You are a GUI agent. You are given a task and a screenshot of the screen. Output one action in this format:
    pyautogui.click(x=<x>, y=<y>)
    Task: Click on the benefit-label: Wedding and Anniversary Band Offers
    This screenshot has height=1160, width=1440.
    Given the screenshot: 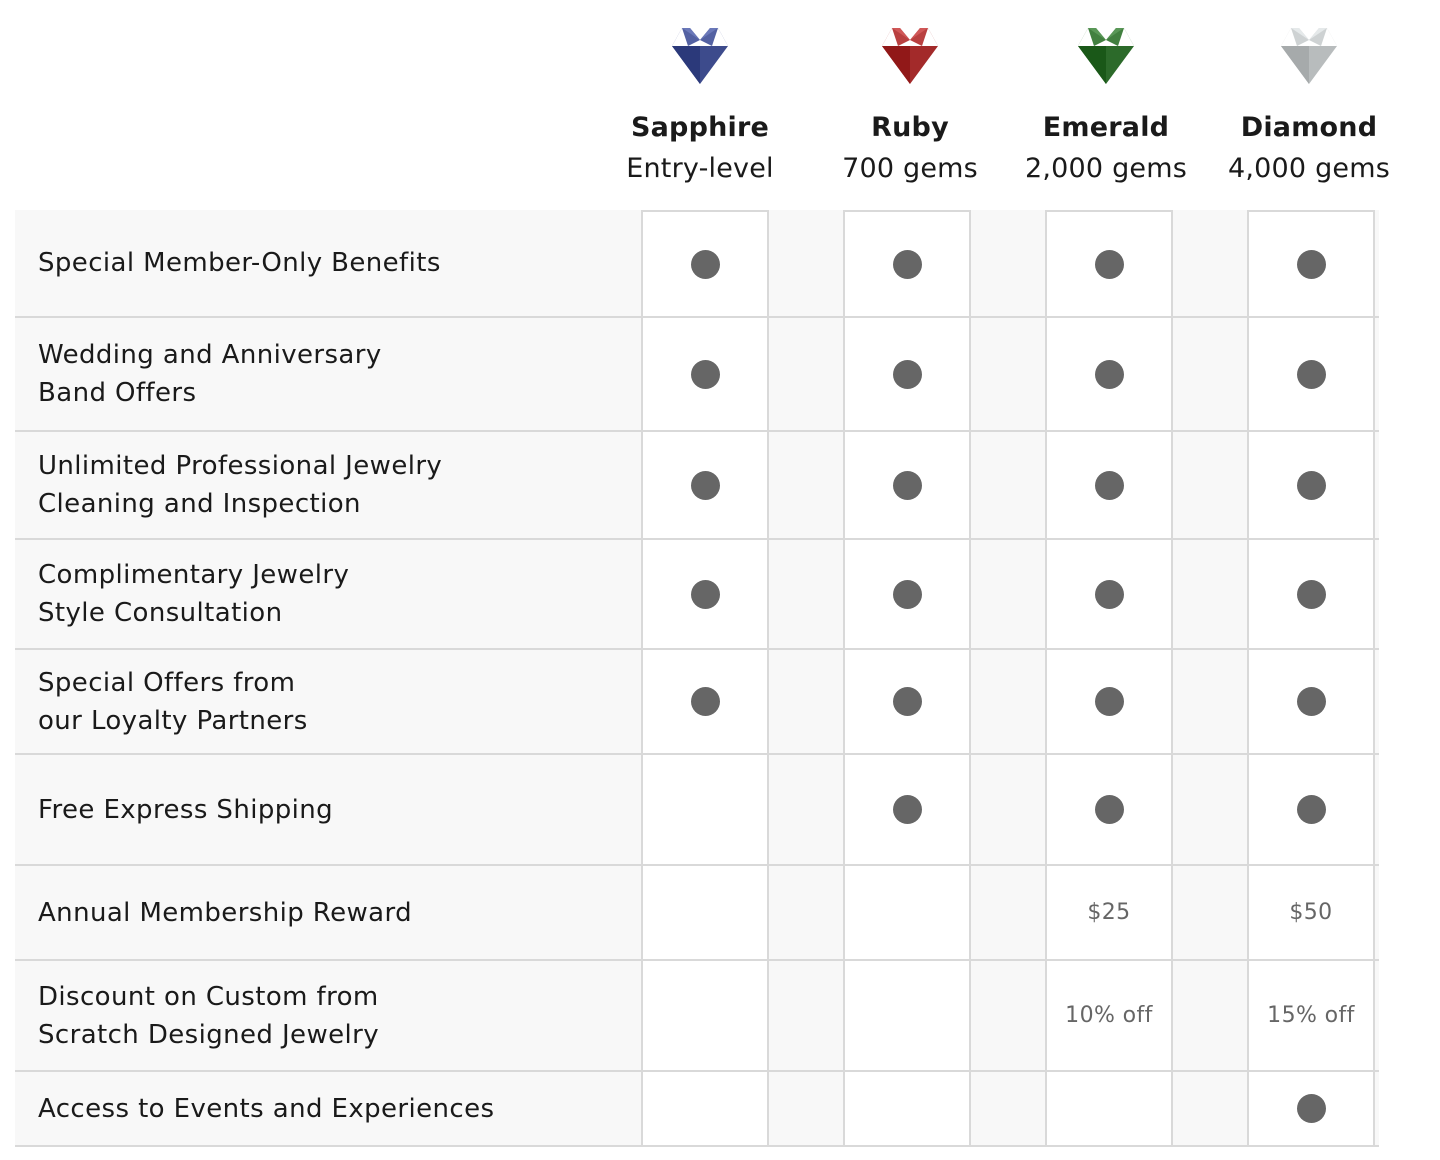 What is the action you would take?
    pyautogui.click(x=210, y=374)
    